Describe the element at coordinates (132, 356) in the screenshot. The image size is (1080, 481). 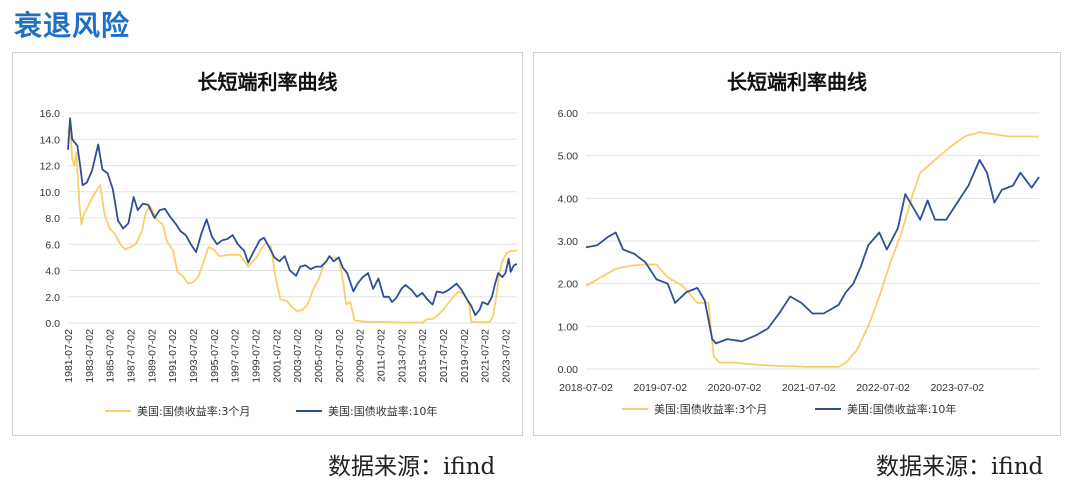
I see `x-tick-label: 1987-07-02` at that location.